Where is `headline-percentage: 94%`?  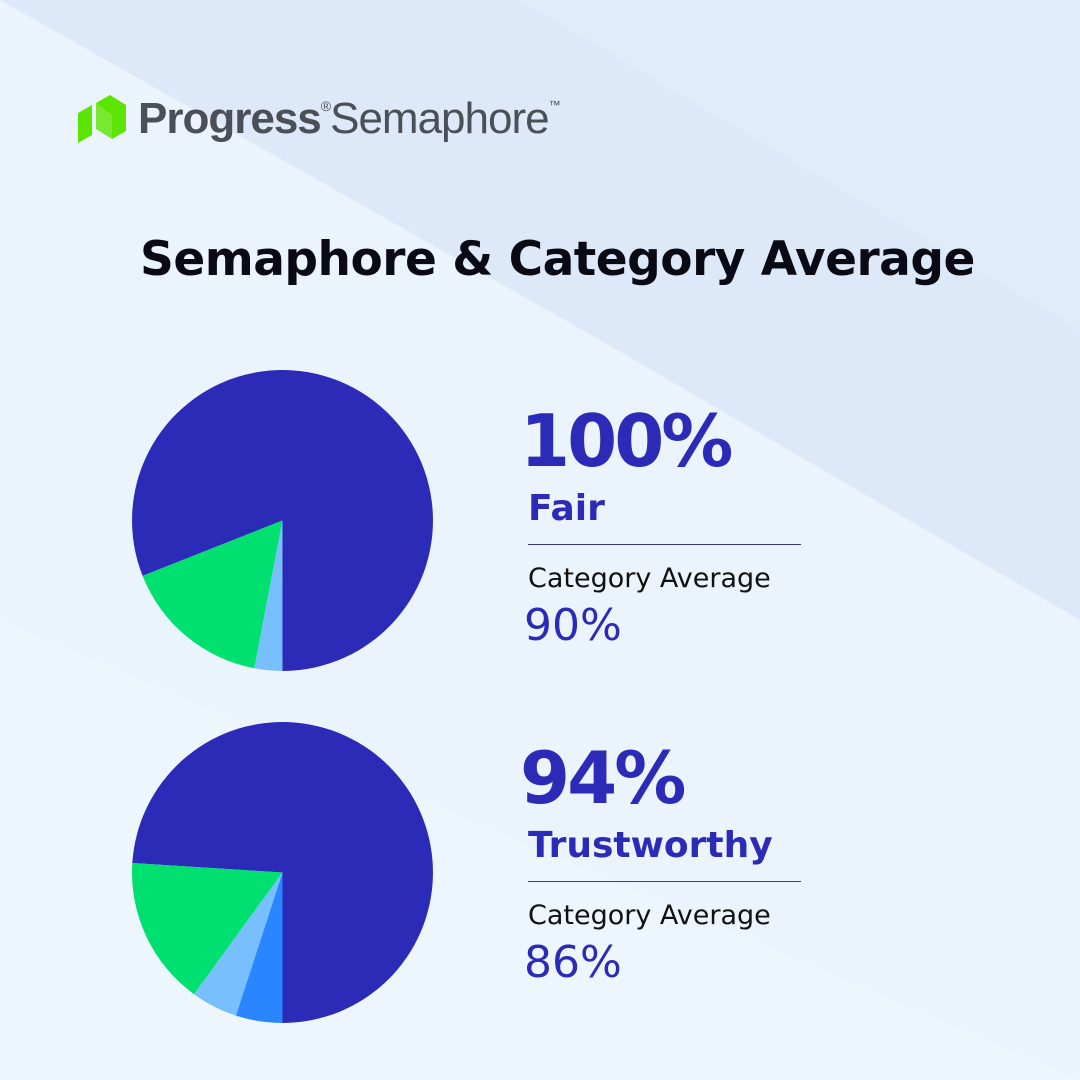 headline-percentage: 94% is located at coordinates (603, 778).